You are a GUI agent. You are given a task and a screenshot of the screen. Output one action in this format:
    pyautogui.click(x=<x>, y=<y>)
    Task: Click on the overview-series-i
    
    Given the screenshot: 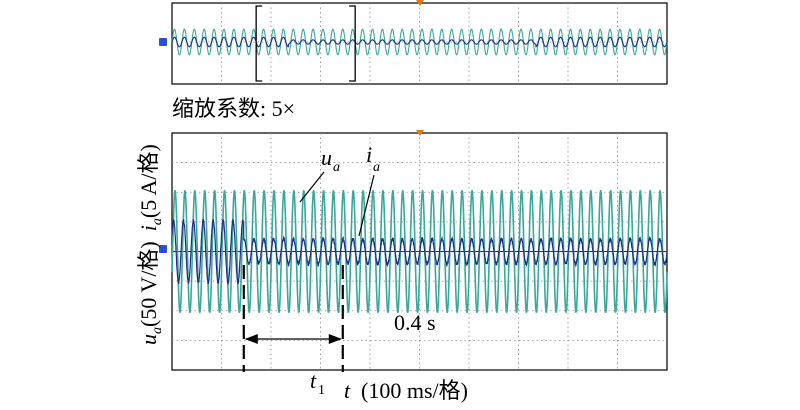 What is the action you would take?
    pyautogui.click(x=419, y=42)
    